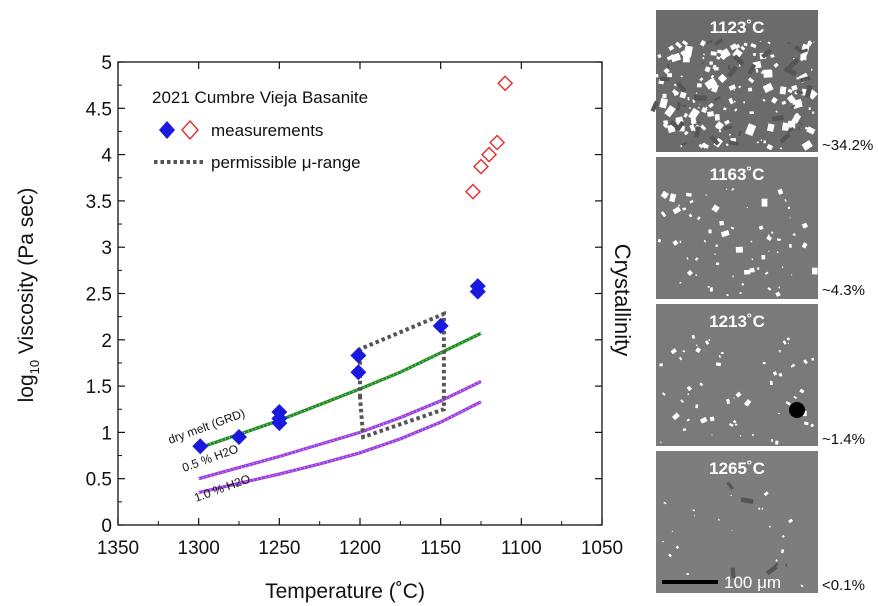  Describe the element at coordinates (106, 341) in the screenshot. I see `y-tick-label: 2` at that location.